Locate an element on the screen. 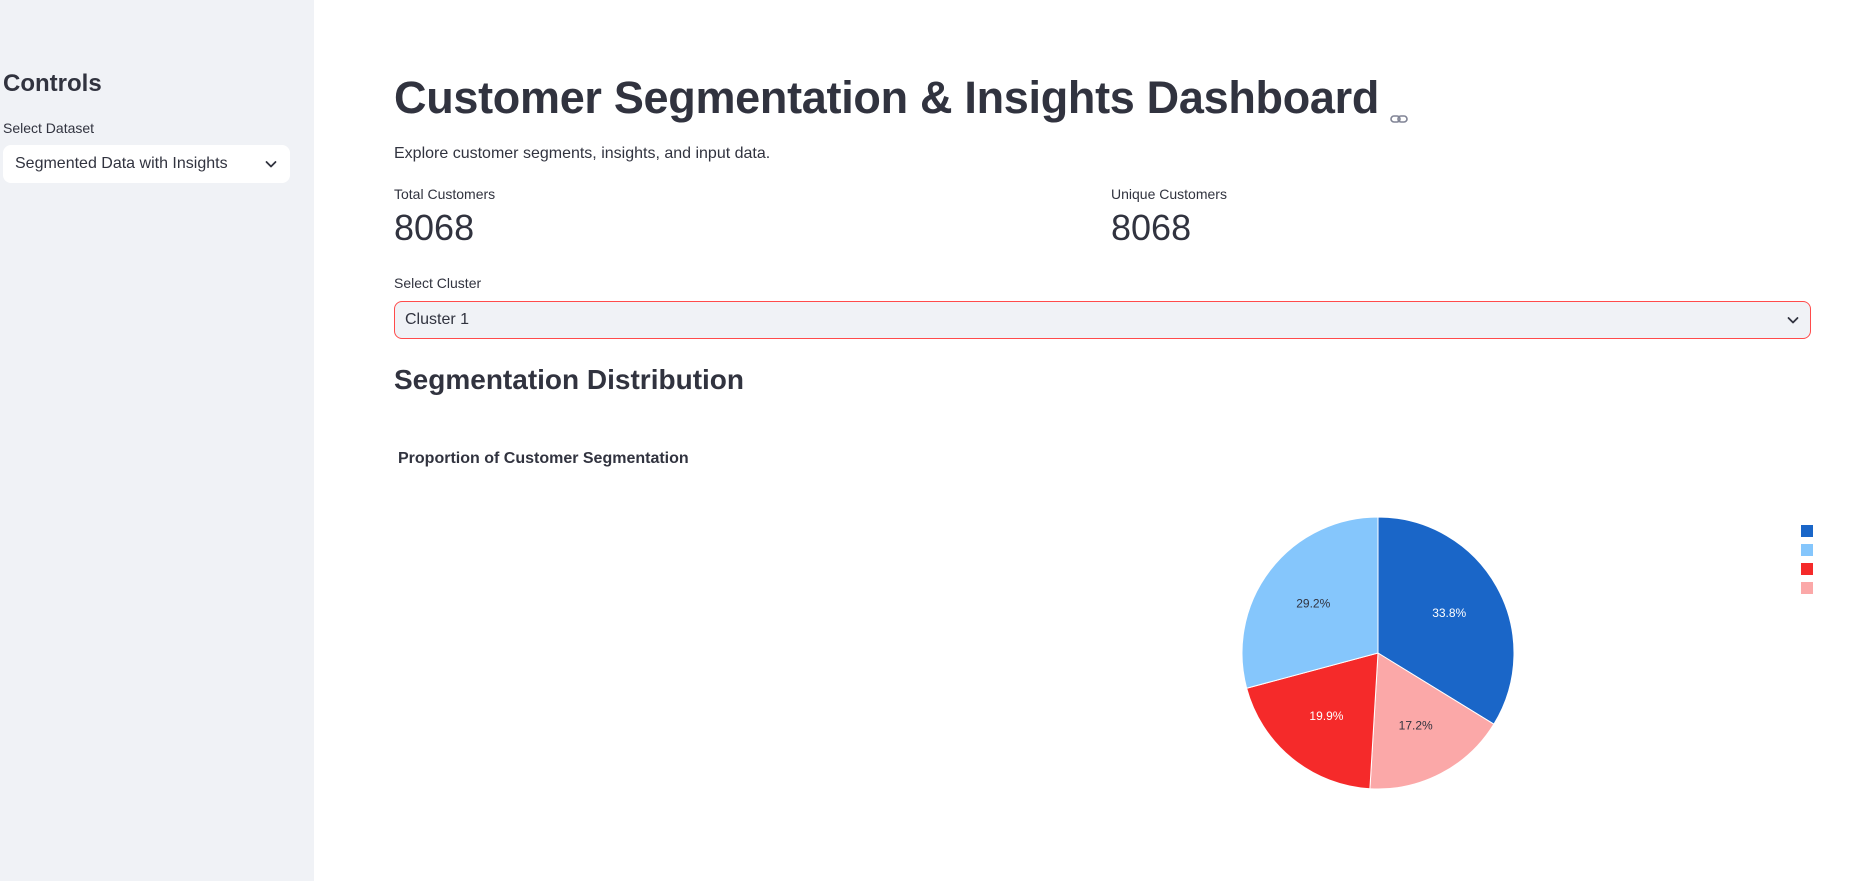 This screenshot has height=881, width=1868. cluster-select-label: Select Cluster is located at coordinates (438, 283).